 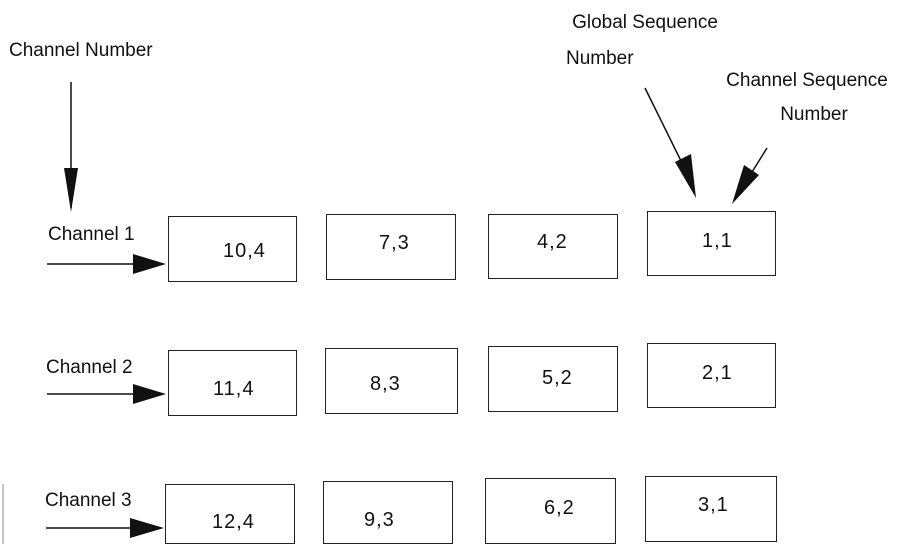 What do you see at coordinates (233, 522) in the screenshot?
I see `message-value: 12,4` at bounding box center [233, 522].